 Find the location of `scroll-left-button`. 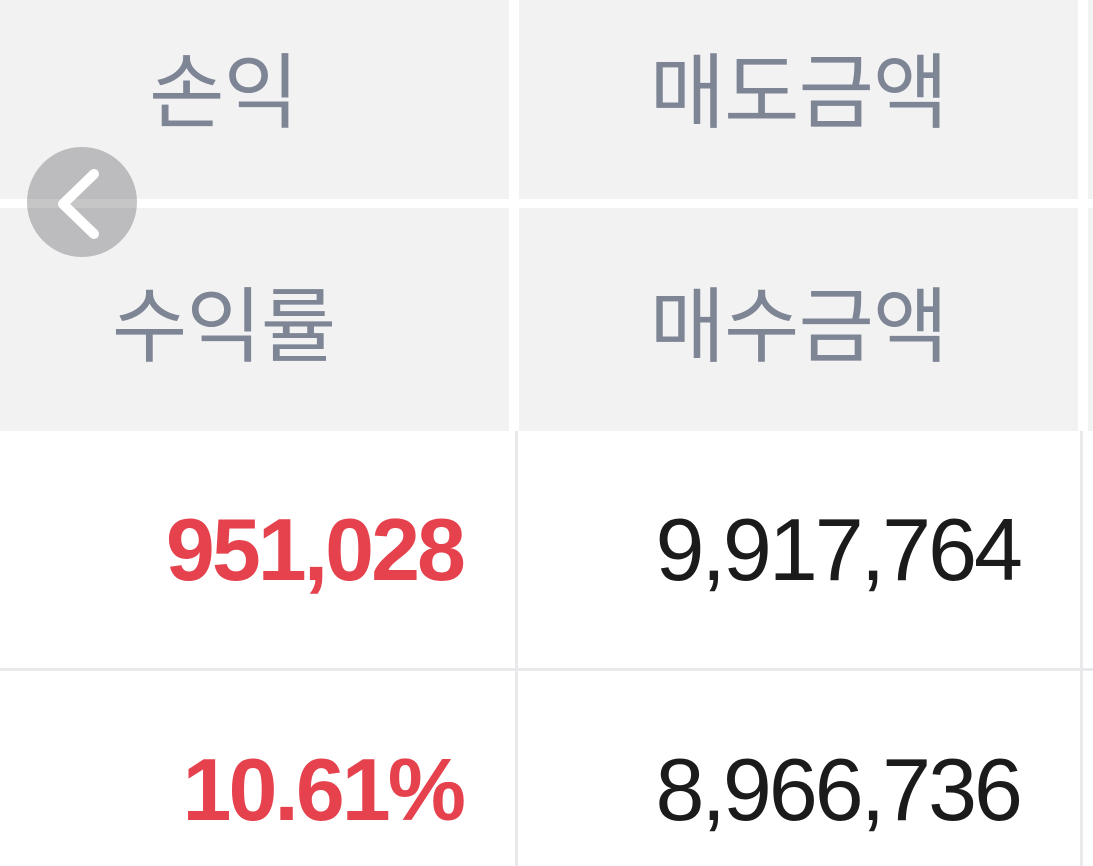

scroll-left-button is located at coordinates (82, 202).